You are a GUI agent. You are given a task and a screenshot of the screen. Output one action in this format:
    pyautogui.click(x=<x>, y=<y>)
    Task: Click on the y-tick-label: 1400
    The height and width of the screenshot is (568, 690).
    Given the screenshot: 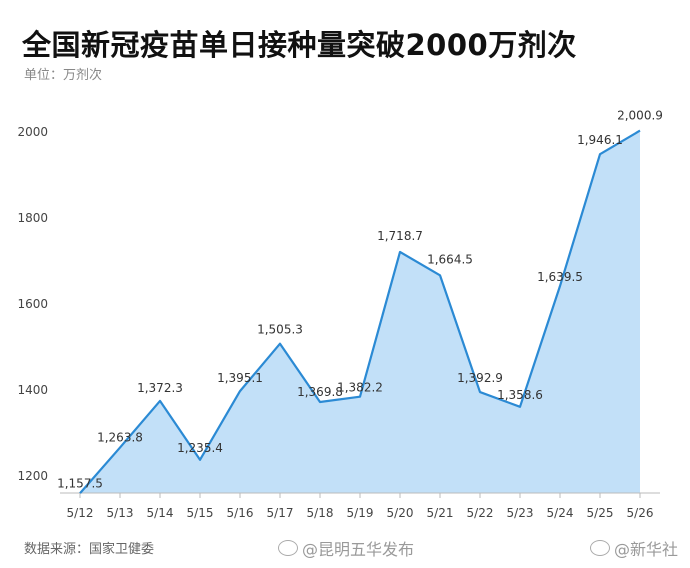 What is the action you would take?
    pyautogui.click(x=32, y=390)
    